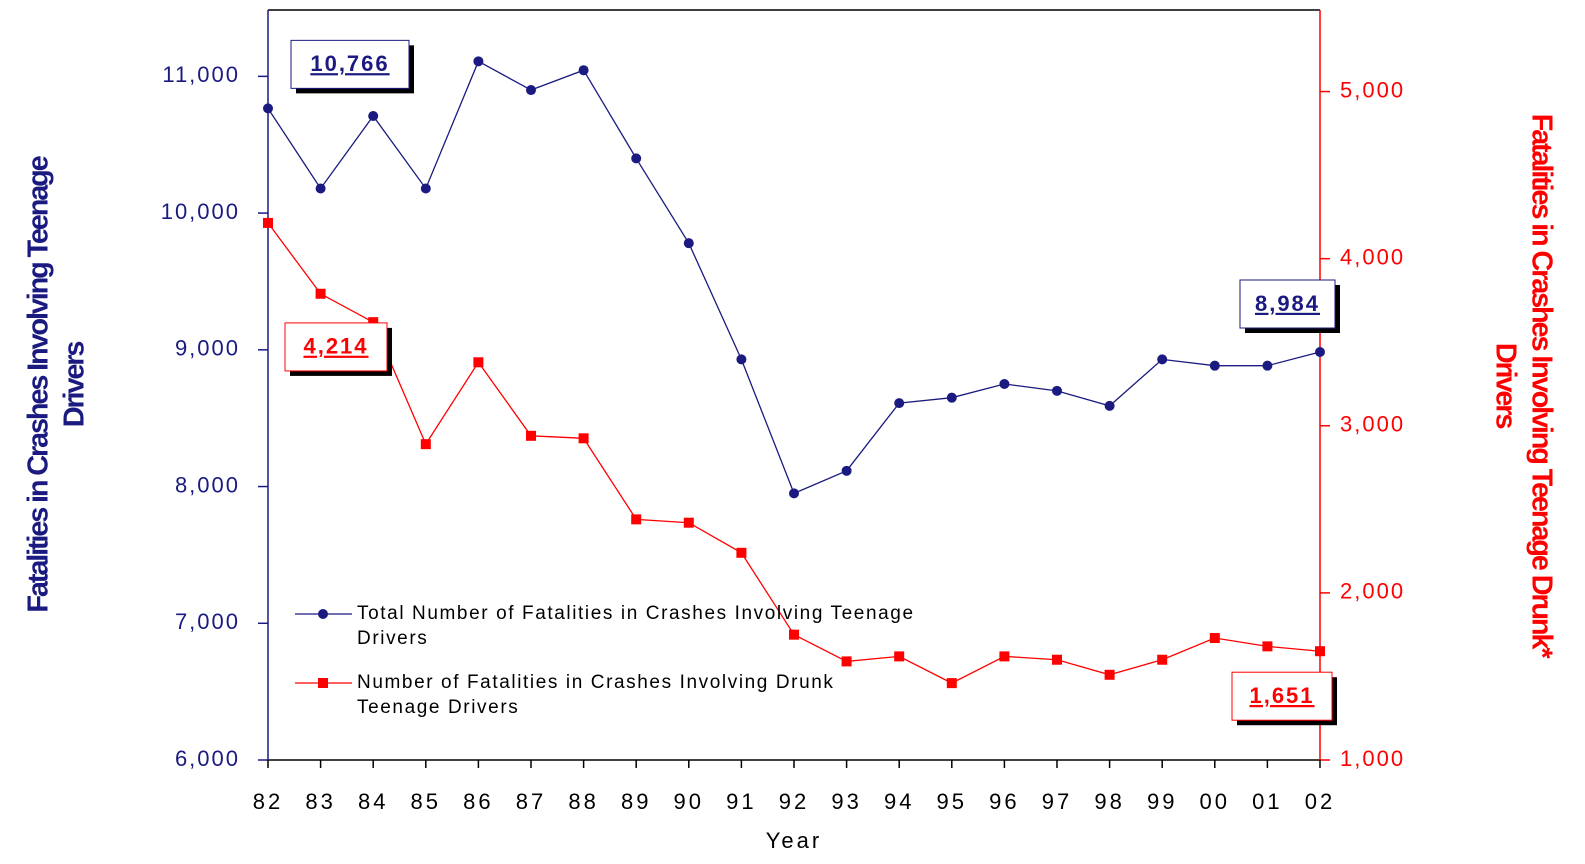  I want to click on x-tick-label: 89, so click(636, 801).